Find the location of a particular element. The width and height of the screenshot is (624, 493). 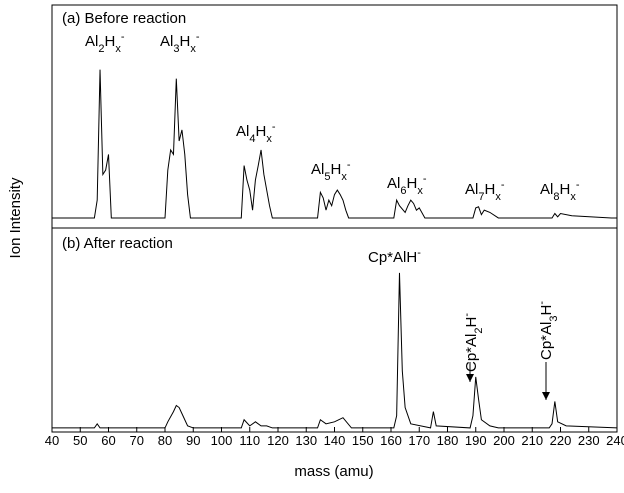

label-part: 4 is located at coordinates (252, 139).